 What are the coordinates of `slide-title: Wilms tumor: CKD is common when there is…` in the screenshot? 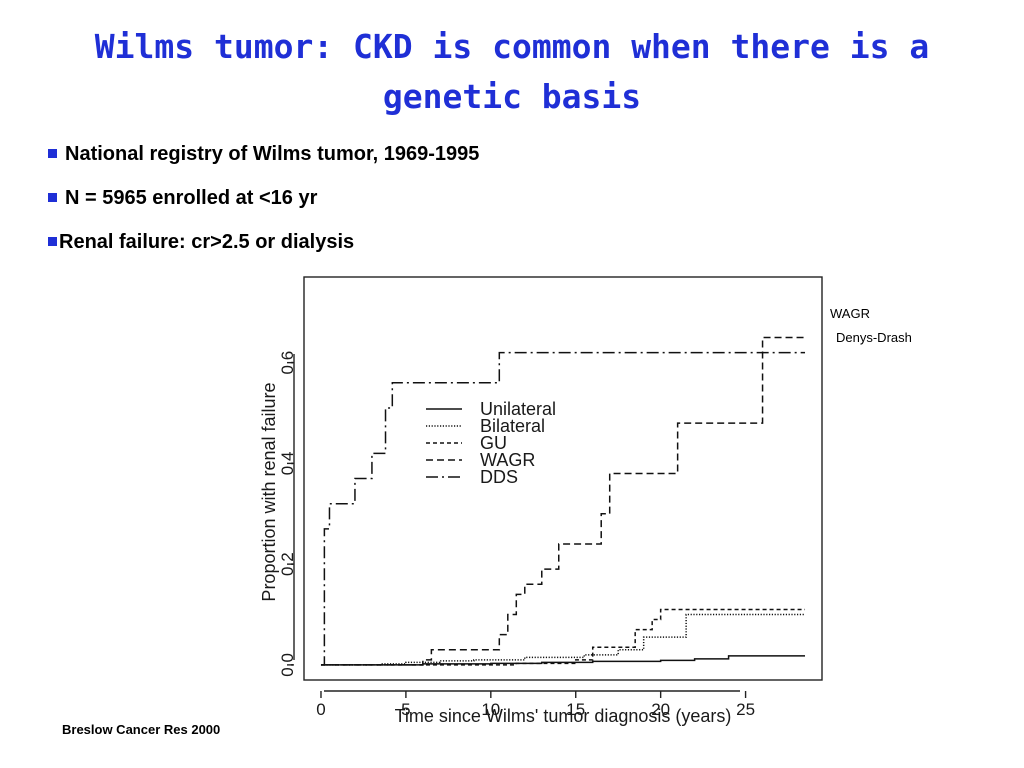 It's located at (512, 71).